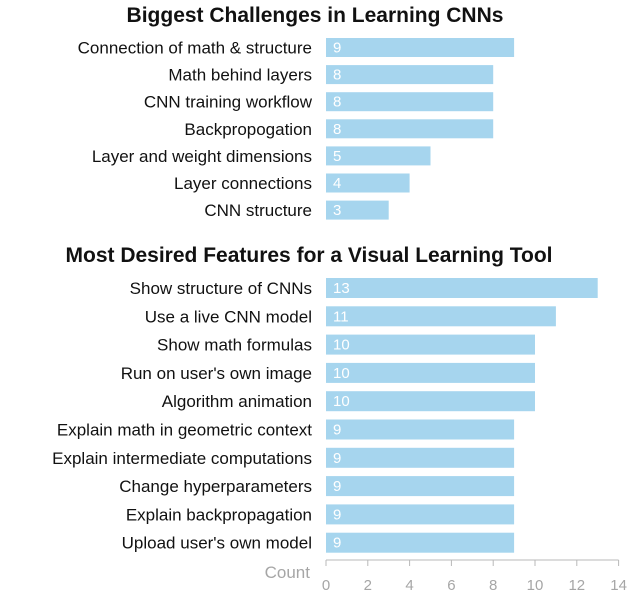 Image resolution: width=640 pixels, height=597 pixels. I want to click on x-tick-label: 12, so click(576, 585).